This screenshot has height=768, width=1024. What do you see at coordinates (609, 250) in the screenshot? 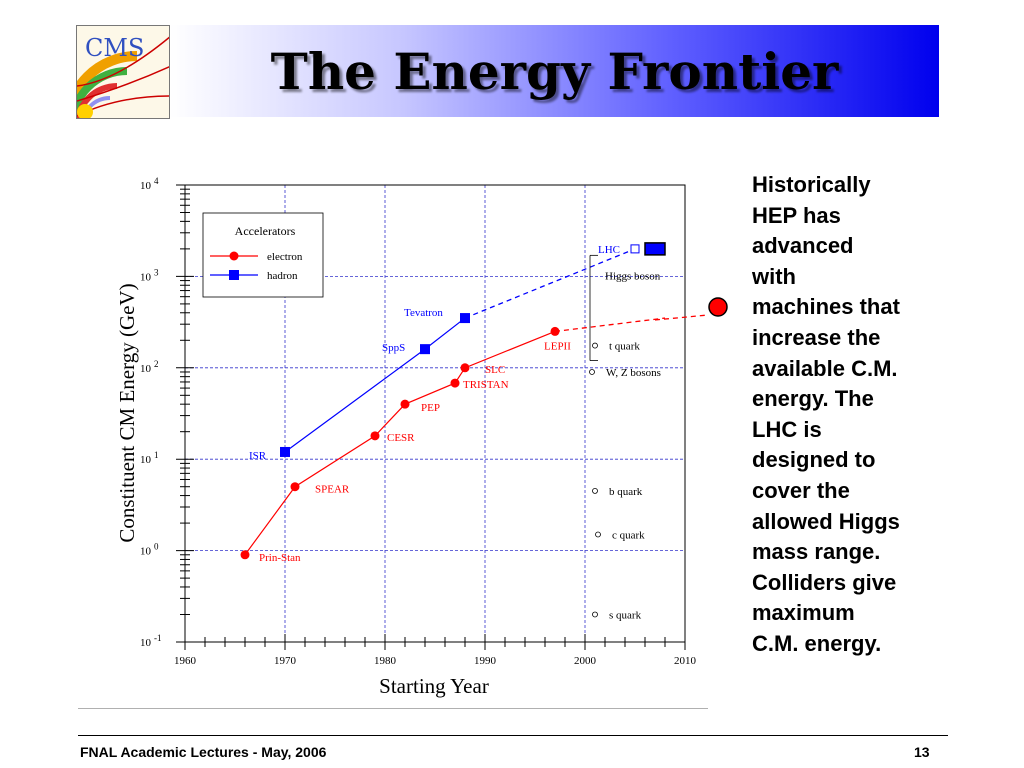
I see `point-label: LHC` at bounding box center [609, 250].